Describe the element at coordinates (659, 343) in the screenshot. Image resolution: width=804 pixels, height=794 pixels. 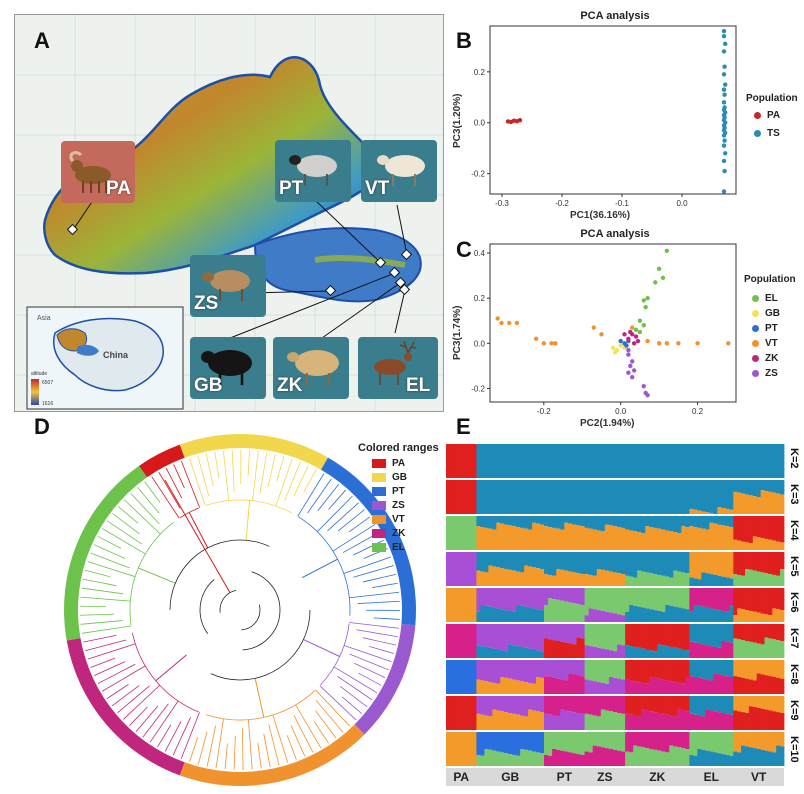
I see `point-vt` at that location.